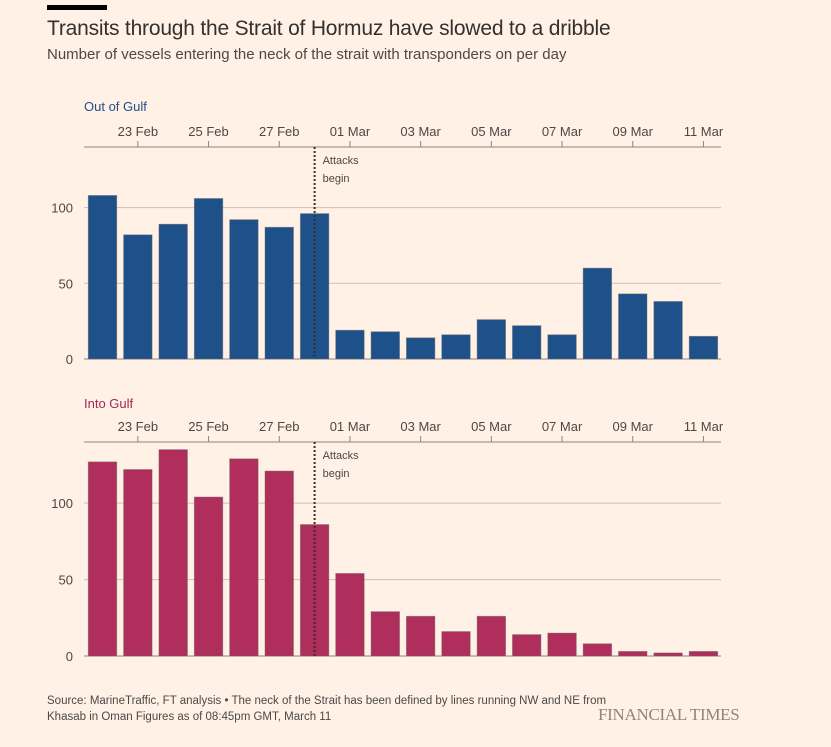 The image size is (831, 747). Describe the element at coordinates (77, 7) in the screenshot. I see `ft-top-rule` at that location.